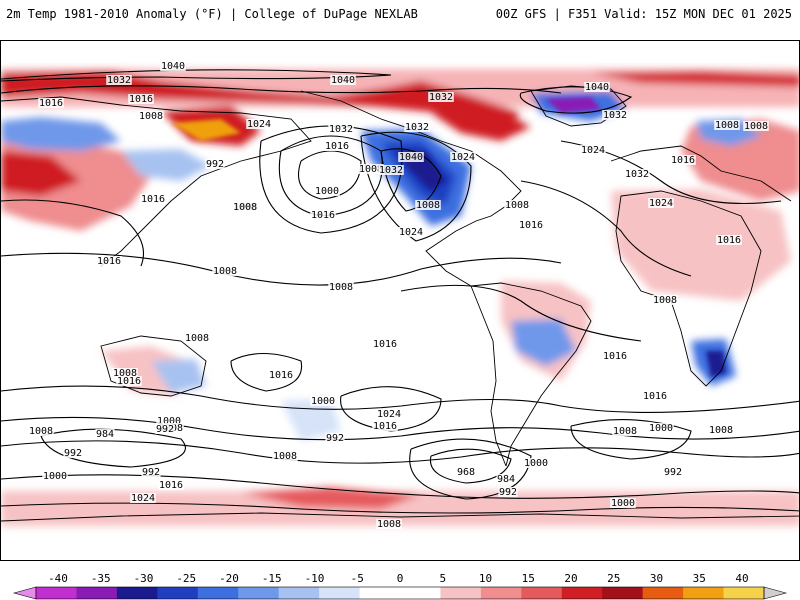  I want to click on coastline-north-america, so click(411, 188).